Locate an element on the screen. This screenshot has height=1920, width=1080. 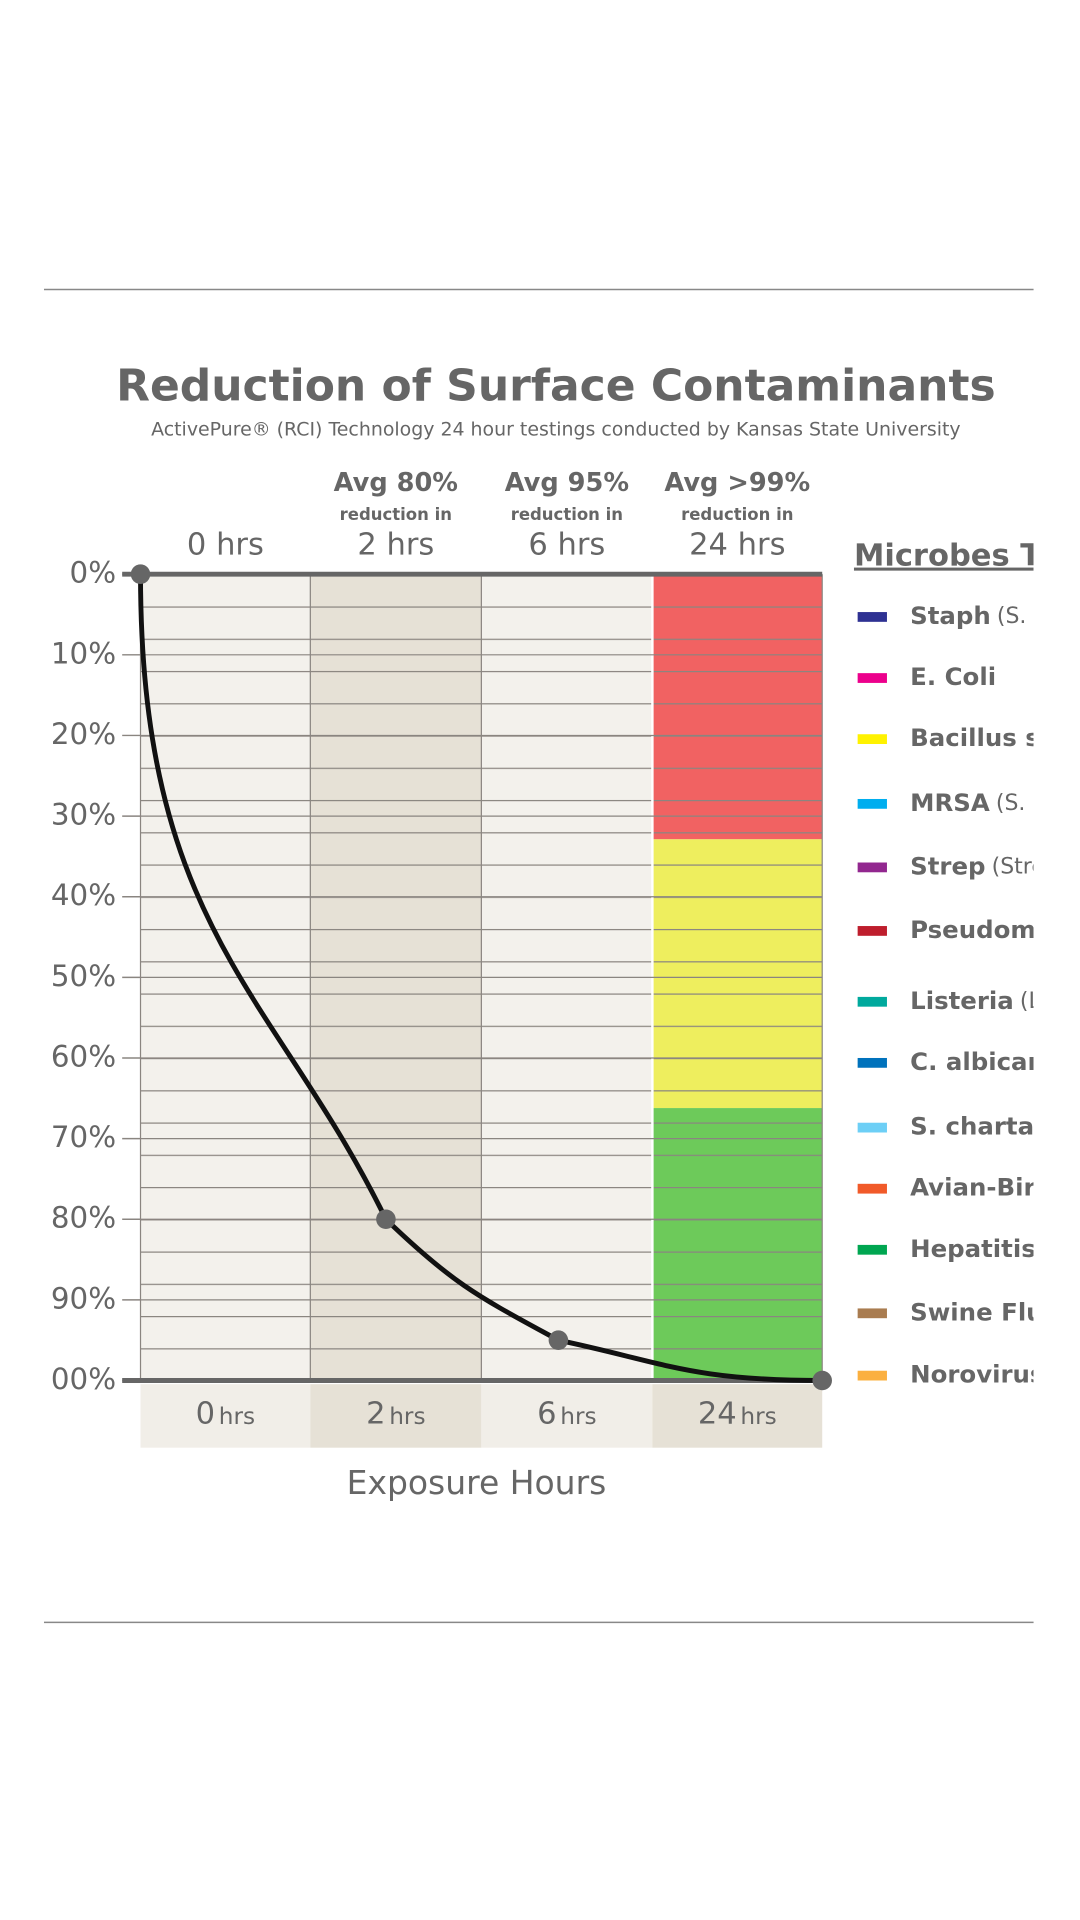
legend-label: Bacillus sp is located at coordinates (983, 737).